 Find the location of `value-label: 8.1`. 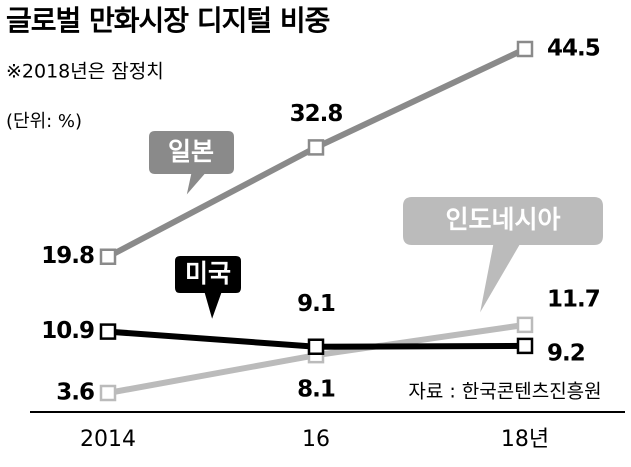

value-label: 8.1 is located at coordinates (316, 390).